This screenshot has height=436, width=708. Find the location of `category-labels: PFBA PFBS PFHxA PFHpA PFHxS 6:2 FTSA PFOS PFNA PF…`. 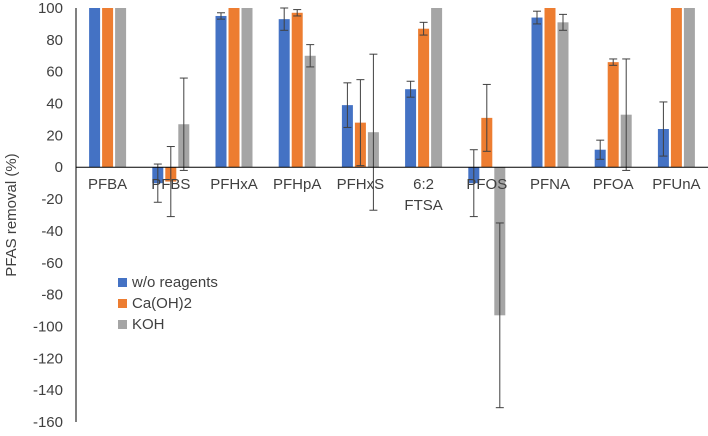

category-labels: PFBA PFBS PFHxA PFHpA PFHxS 6:2 FTSA PFOS PFNA PF… is located at coordinates (394, 195).